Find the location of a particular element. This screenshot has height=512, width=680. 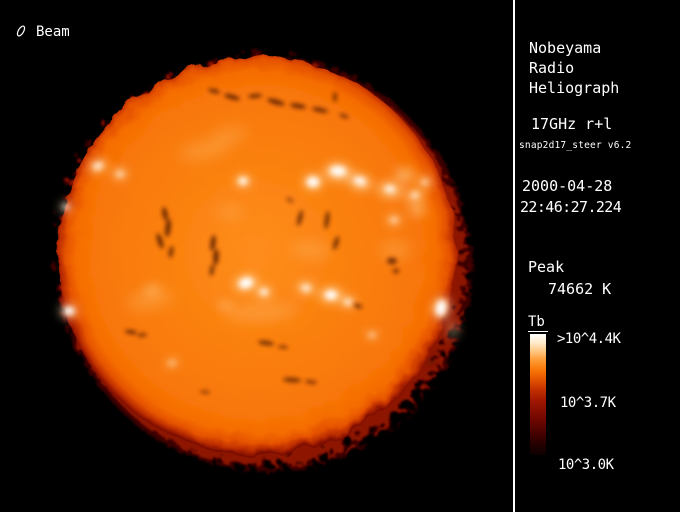

observatory-name-line-3: Heliograph is located at coordinates (574, 88).